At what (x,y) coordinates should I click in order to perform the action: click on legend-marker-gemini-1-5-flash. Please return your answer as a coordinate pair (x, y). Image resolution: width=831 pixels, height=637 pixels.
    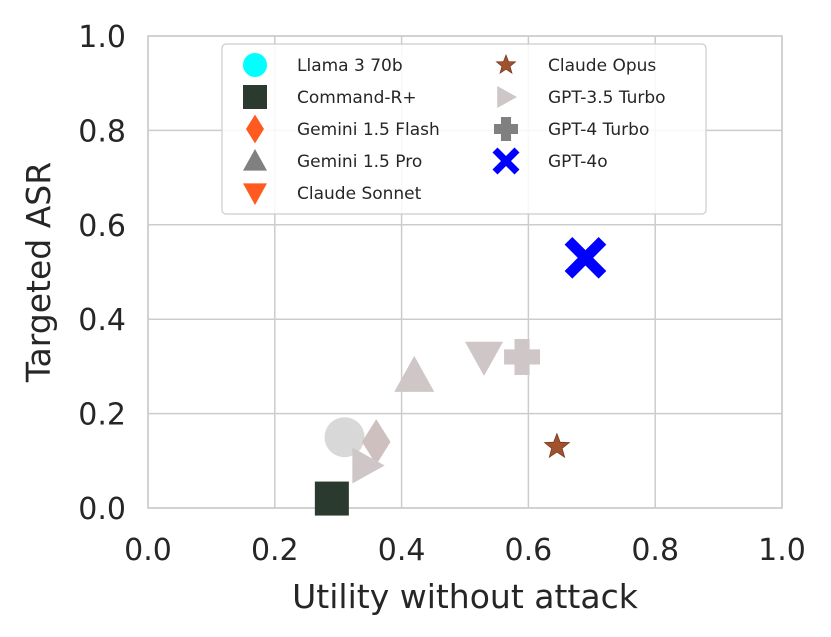
    Looking at the image, I should click on (255, 129).